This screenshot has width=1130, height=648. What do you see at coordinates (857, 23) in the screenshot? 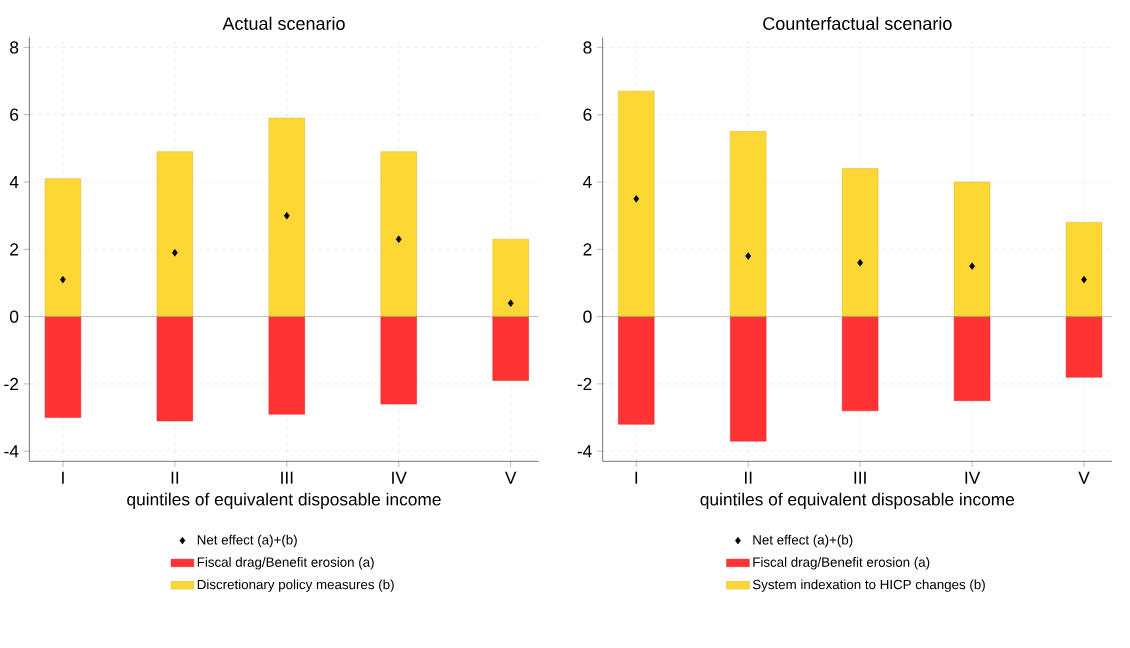
I see `chart-title: Counterfactual scenario` at bounding box center [857, 23].